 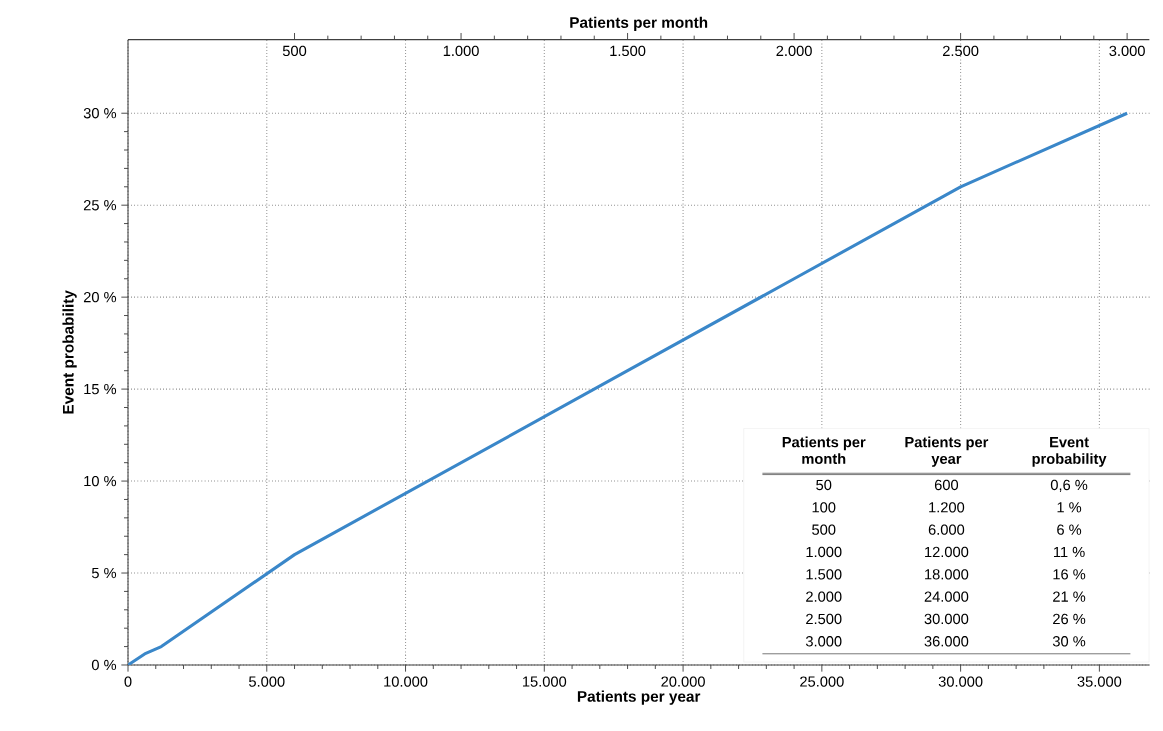 What do you see at coordinates (1069, 485) in the screenshot?
I see `annotation: 0,6 %` at bounding box center [1069, 485].